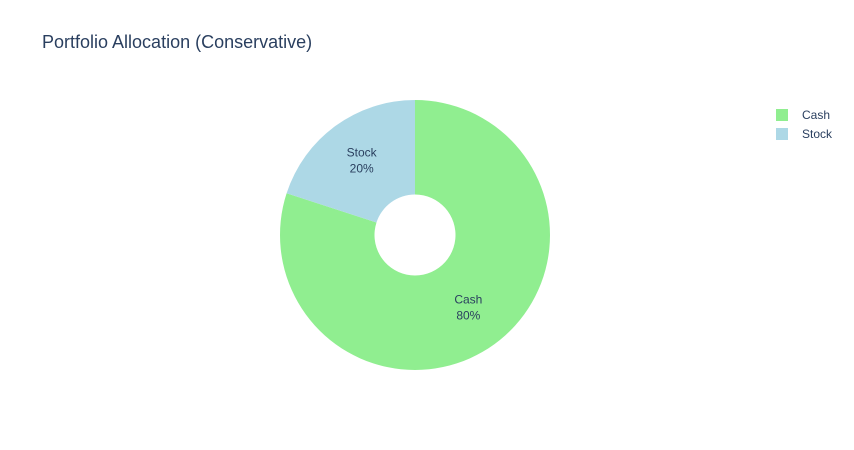  What do you see at coordinates (816, 114) in the screenshot?
I see `legend-label-cash: Cash` at bounding box center [816, 114].